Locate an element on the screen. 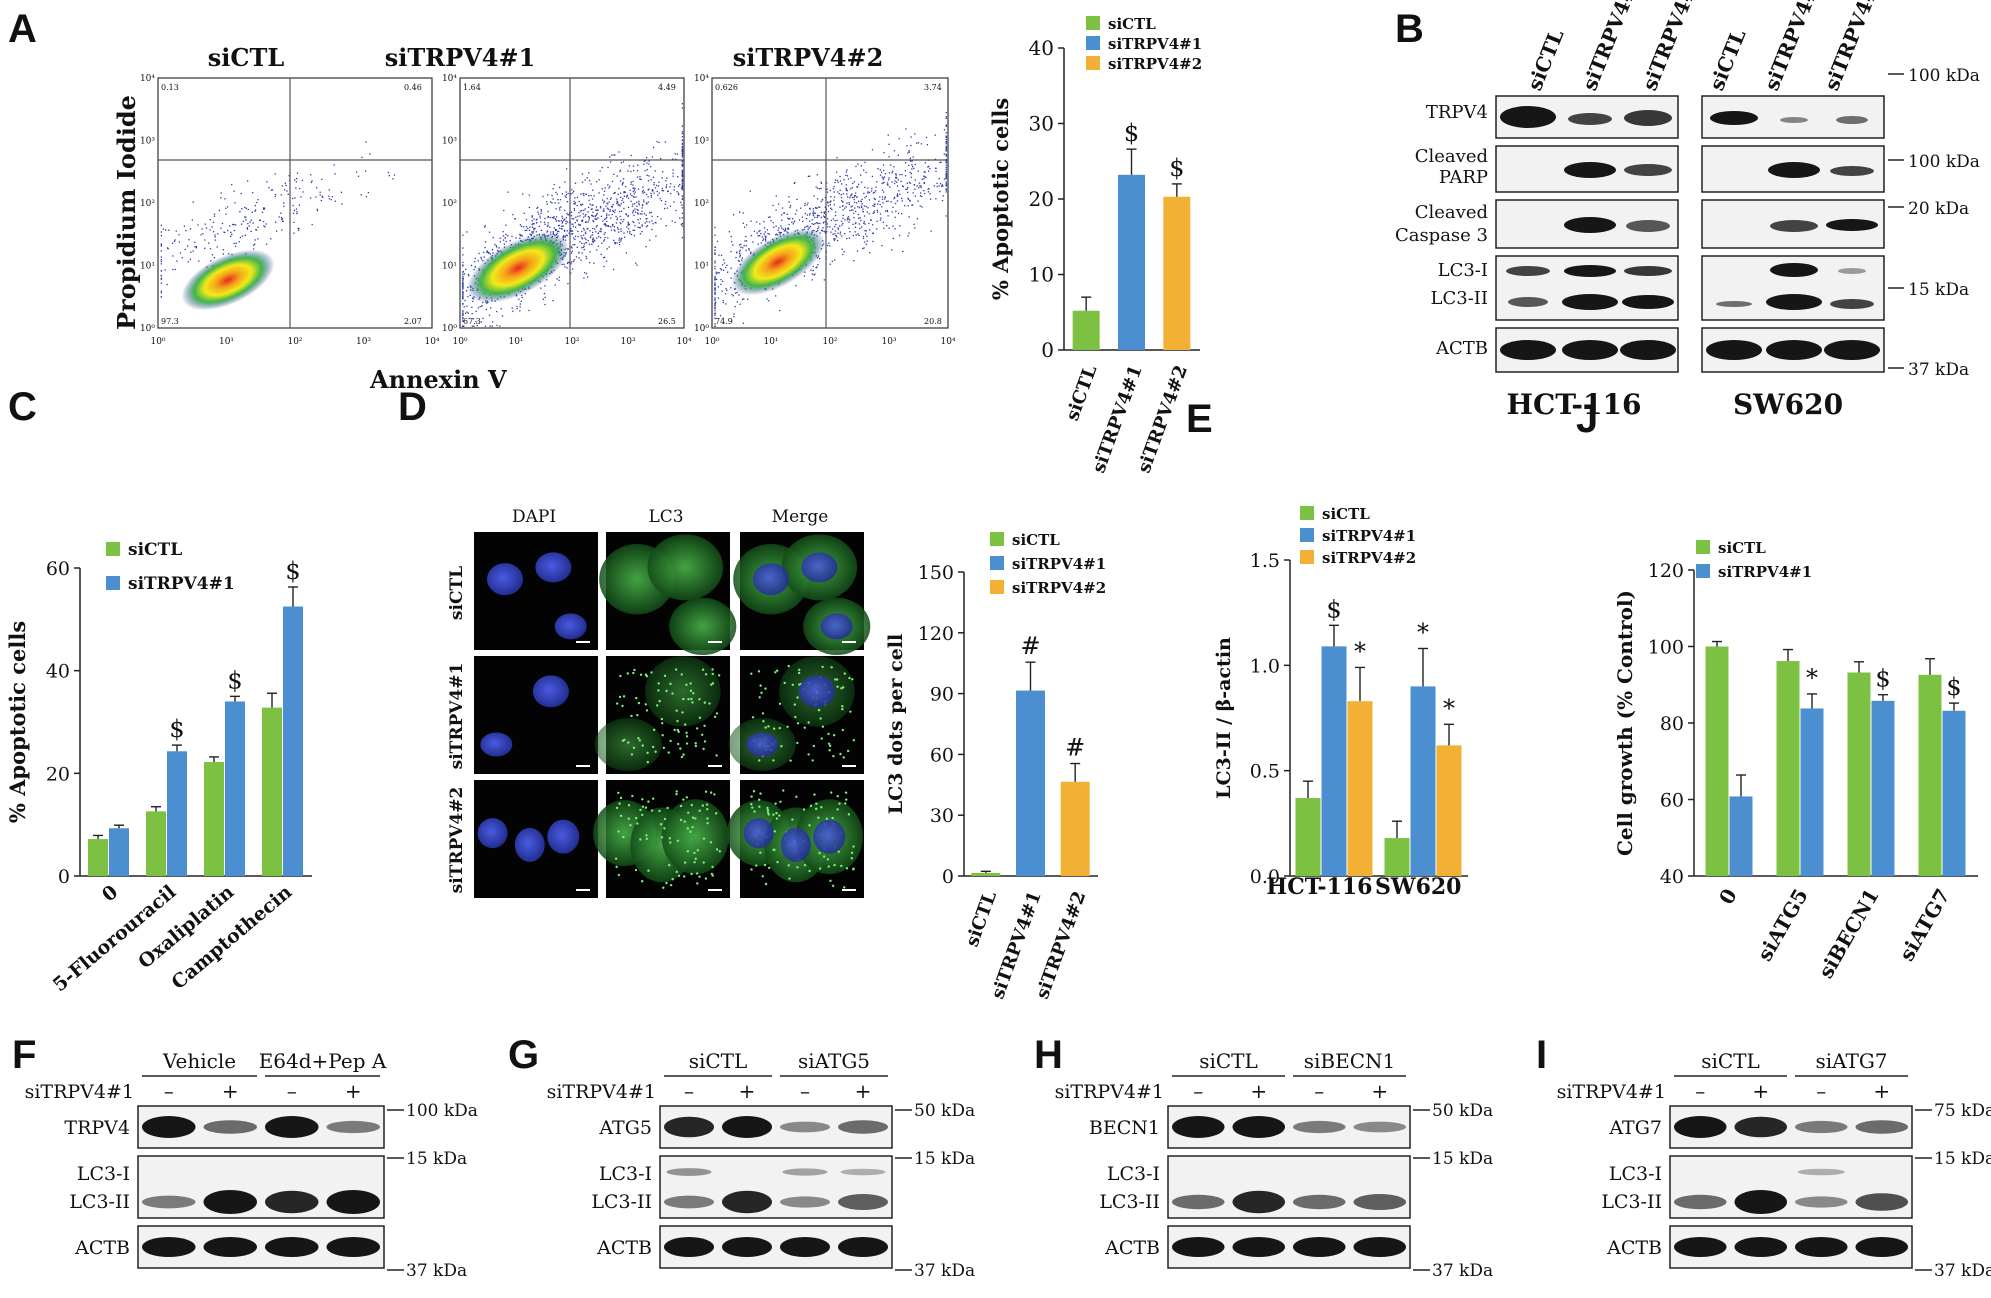  bar is located at coordinates (1397, 857).